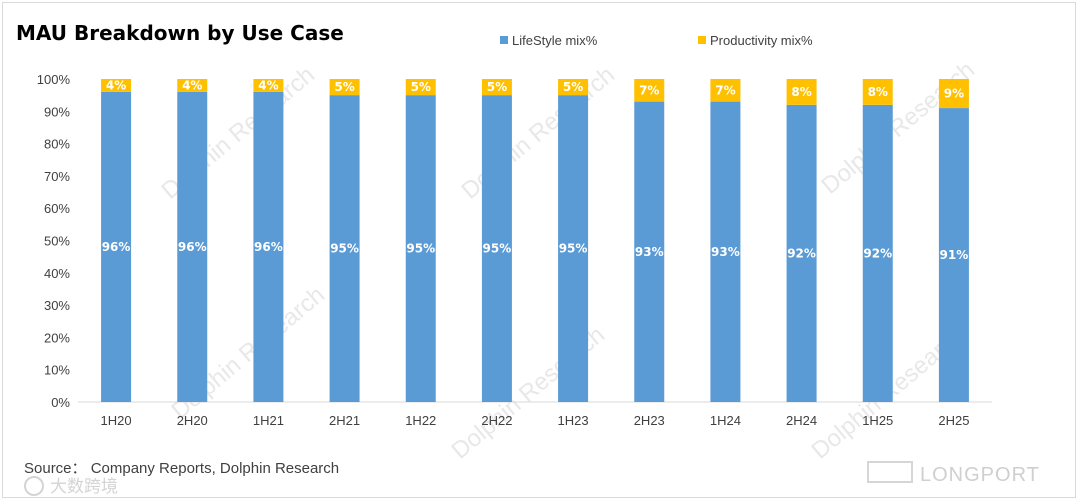  I want to click on longport-logo-mark, so click(890, 472).